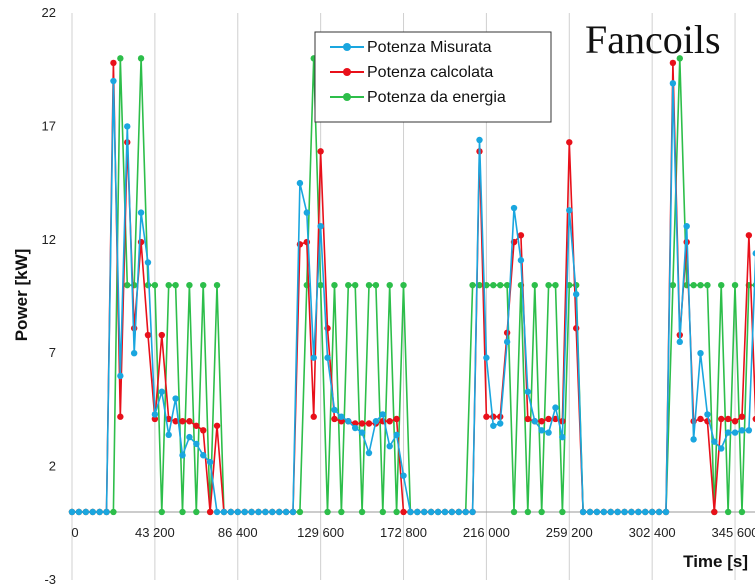 This screenshot has width=755, height=588. I want to click on x-axis-title: Time [s], so click(715, 561).